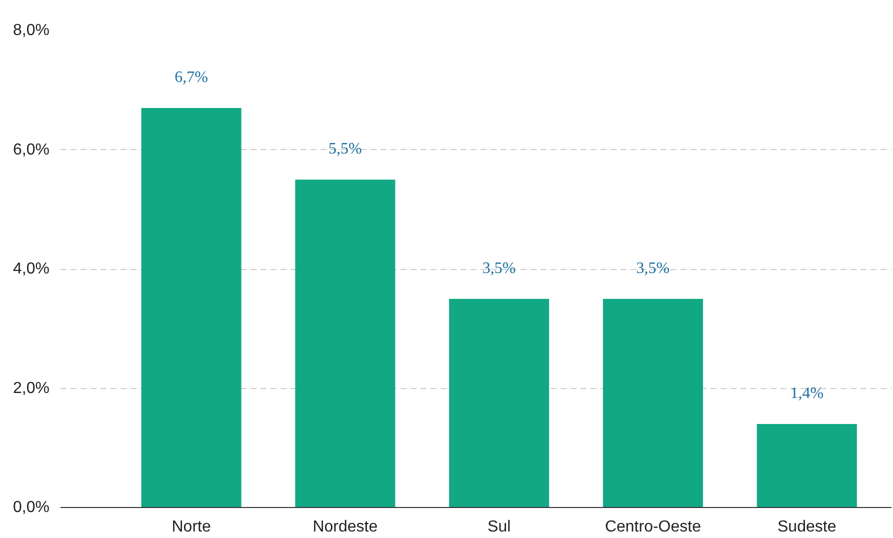  Describe the element at coordinates (653, 527) in the screenshot. I see `x-tick-label: Centro-Oeste` at that location.